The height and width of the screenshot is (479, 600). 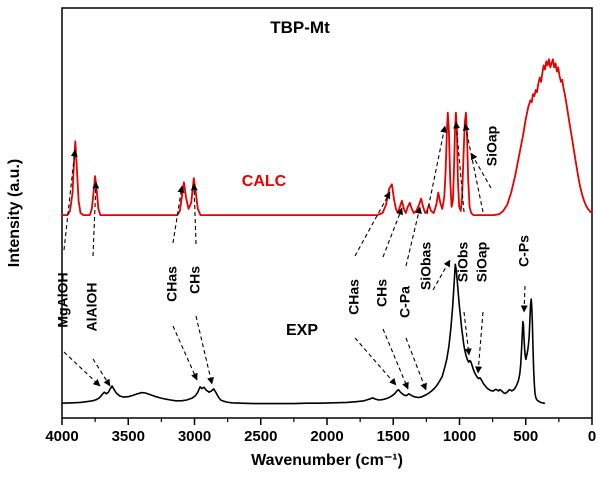 I want to click on peak-label: SiObas, so click(x=426, y=266).